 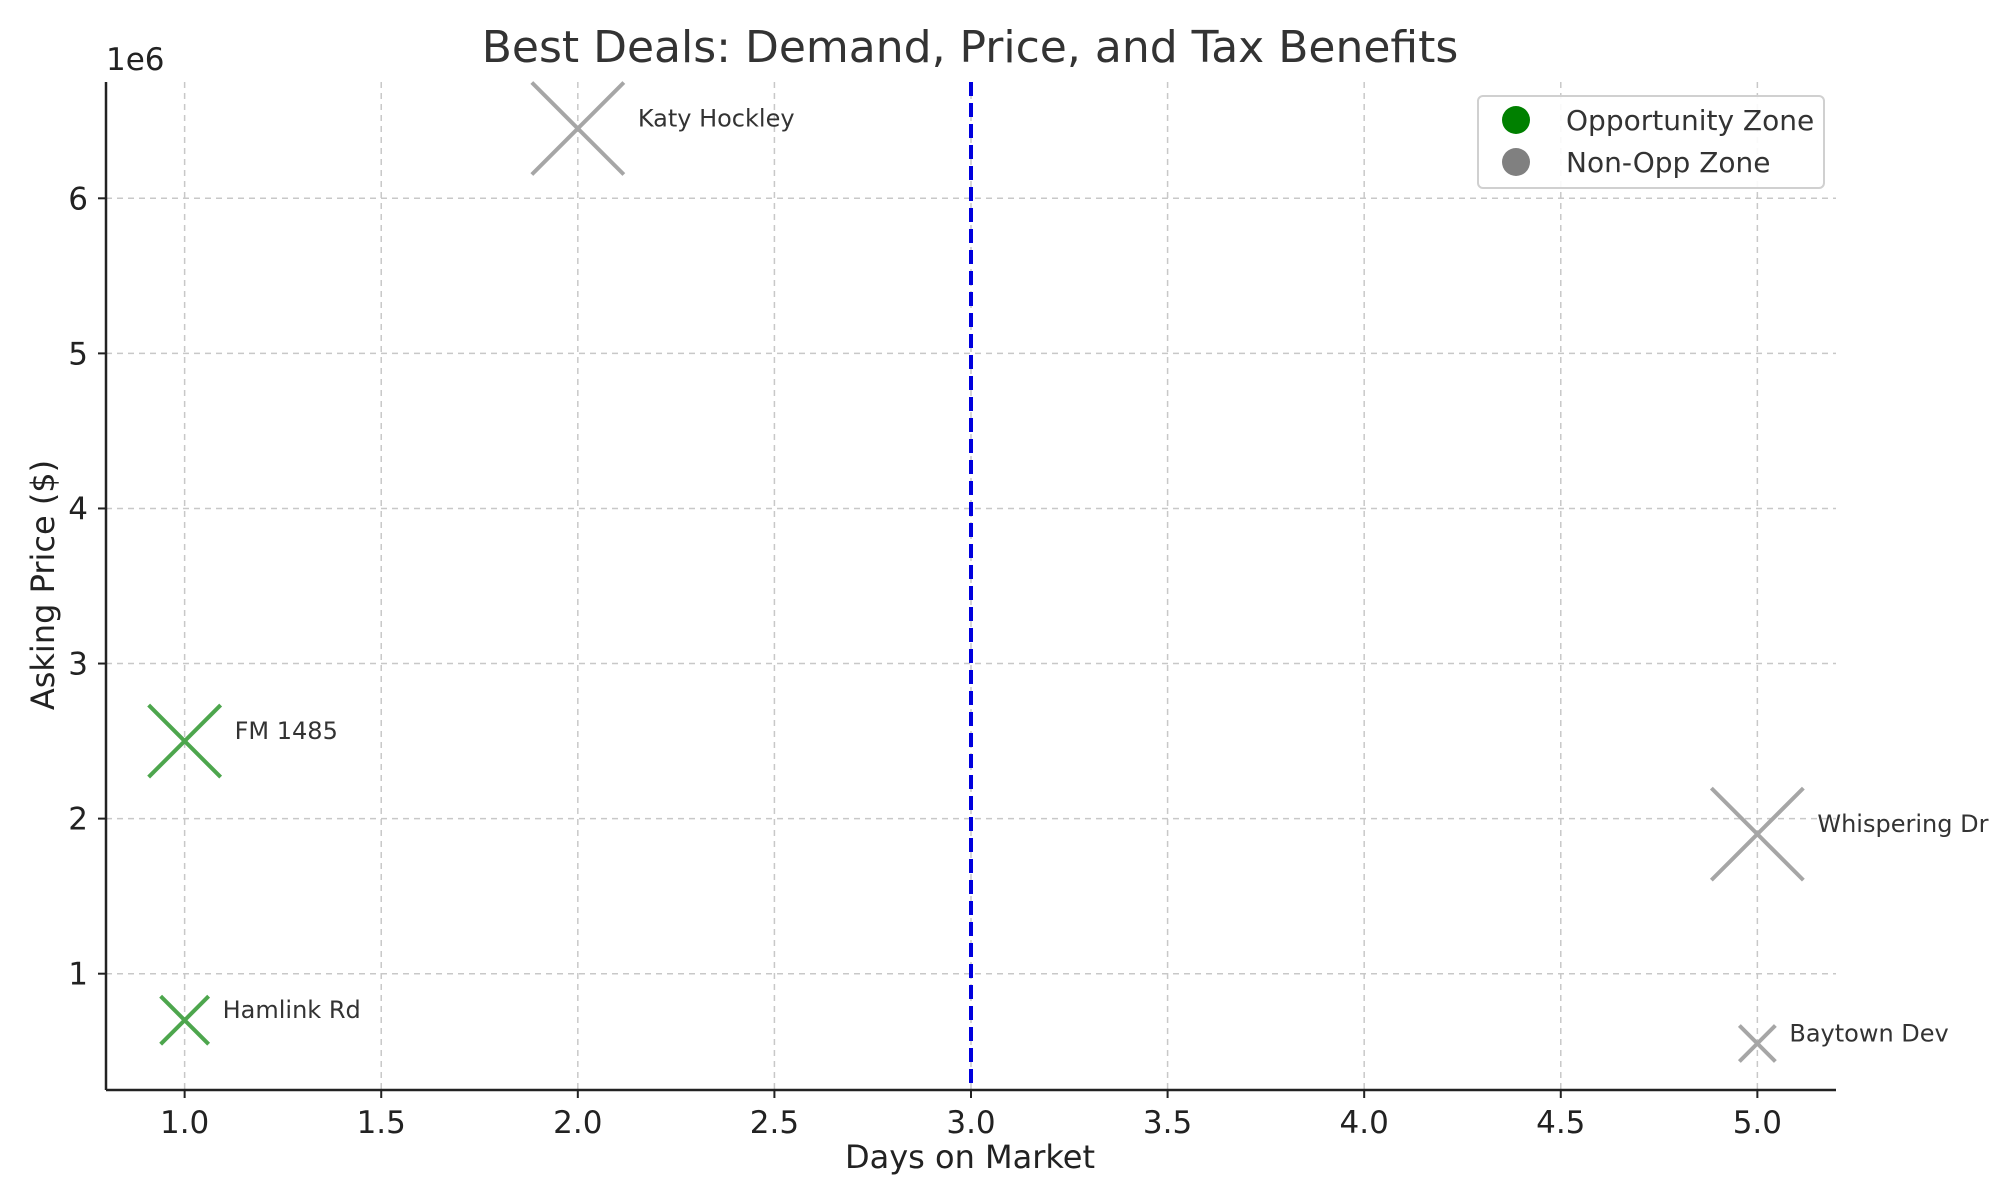 I want to click on point-label: Katy Hockley, so click(x=716, y=119).